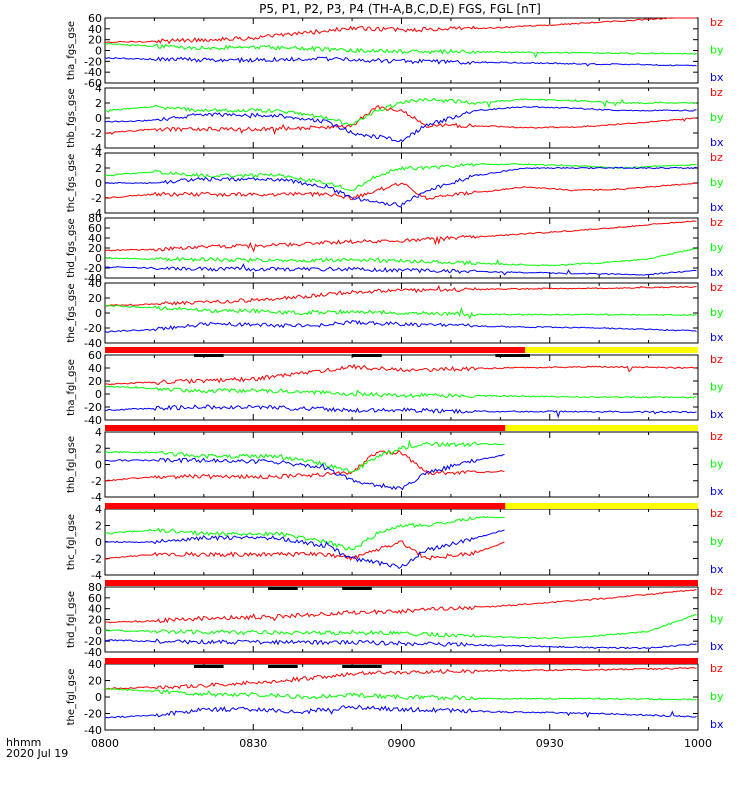  What do you see at coordinates (71, 50) in the screenshot?
I see `panel-ylabel: tha_fgs_gse` at bounding box center [71, 50].